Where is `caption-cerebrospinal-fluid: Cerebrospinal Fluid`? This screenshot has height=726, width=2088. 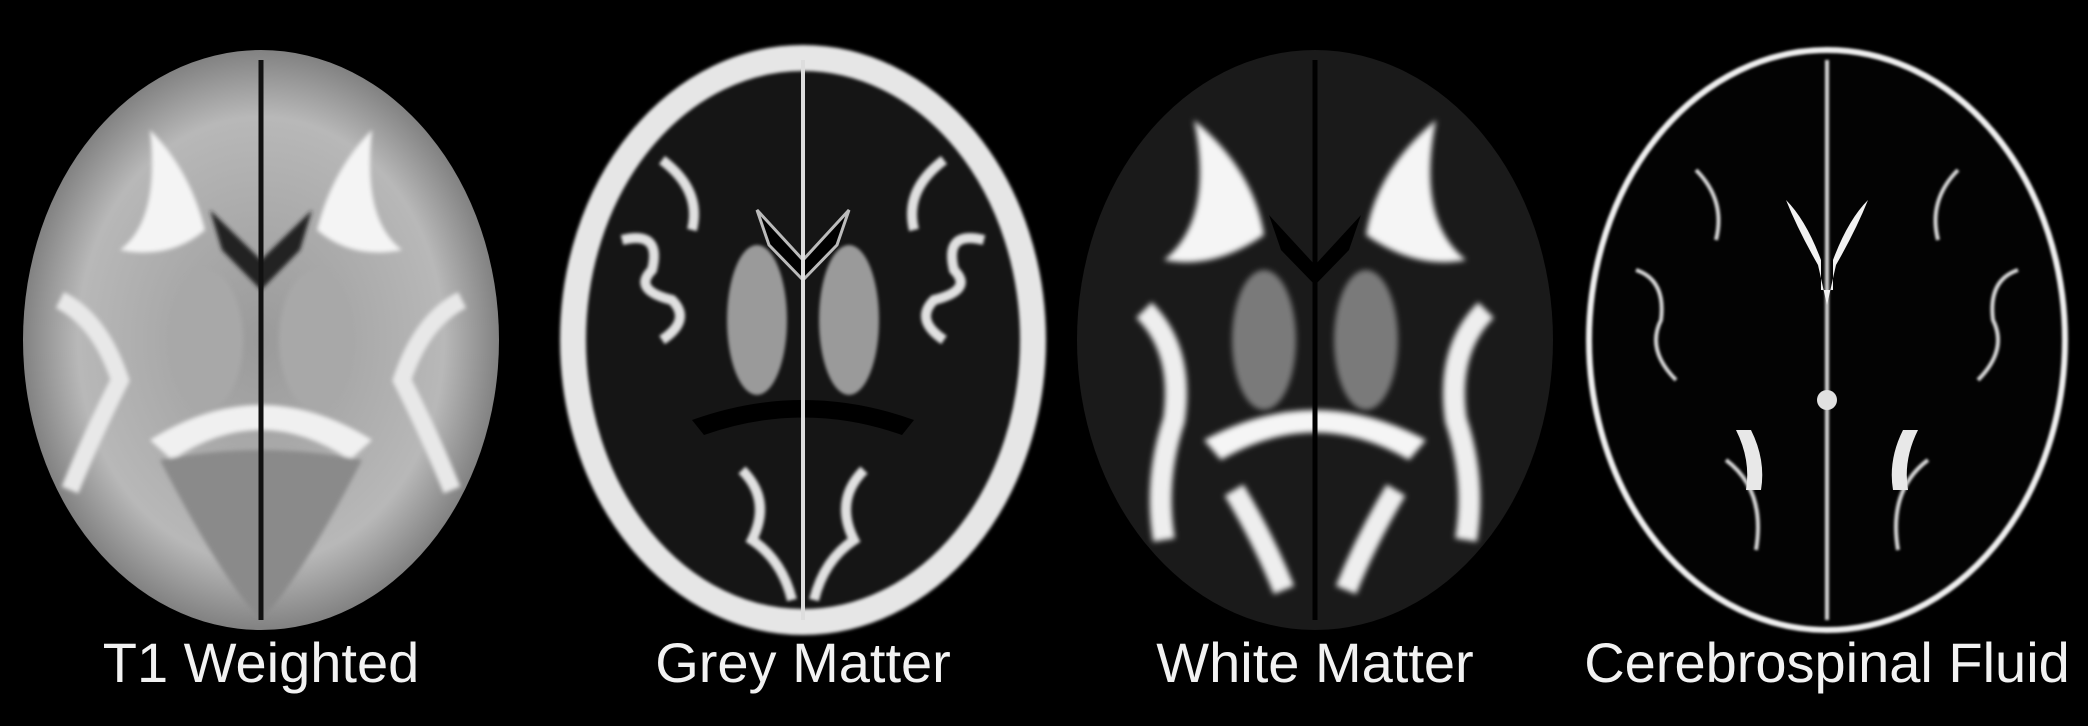
caption-cerebrospinal-fluid: Cerebrospinal Fluid is located at coordinates (1827, 662).